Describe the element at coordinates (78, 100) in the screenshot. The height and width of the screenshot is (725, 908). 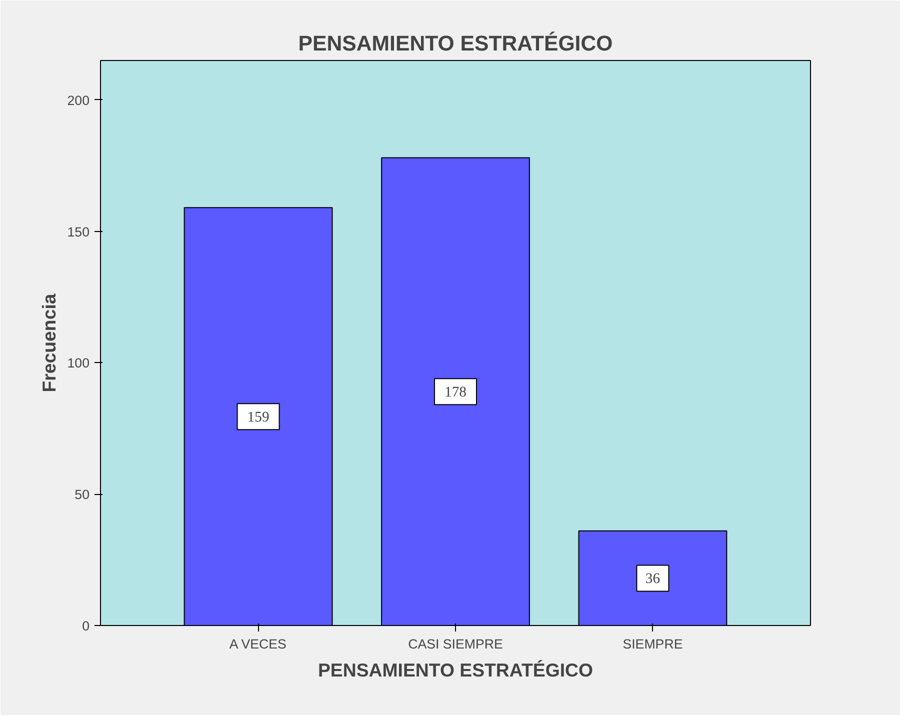
I see `y-tick-label: 200` at that location.